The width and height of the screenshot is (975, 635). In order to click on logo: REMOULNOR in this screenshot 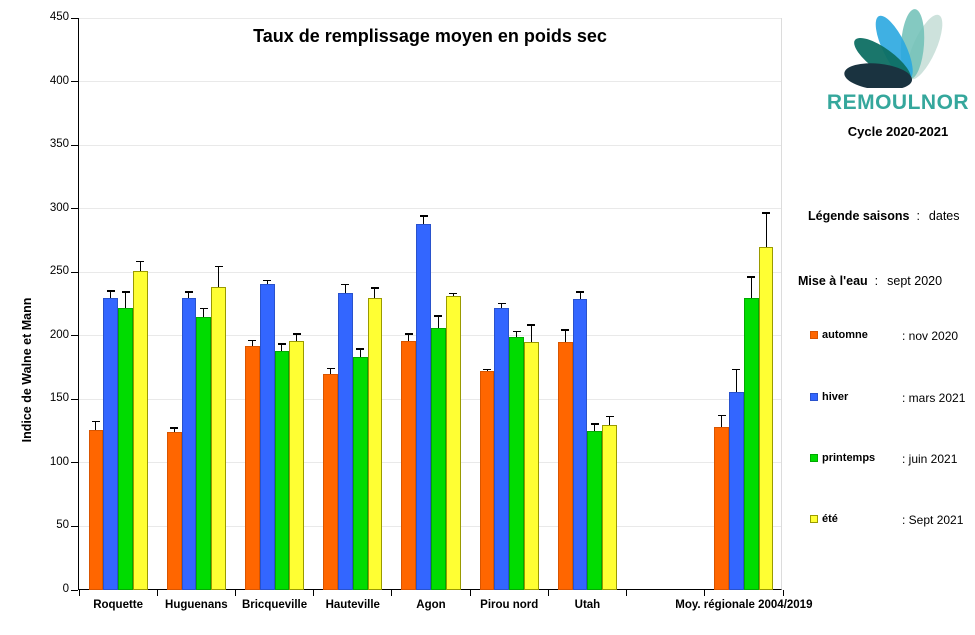, I will do `click(898, 59)`.